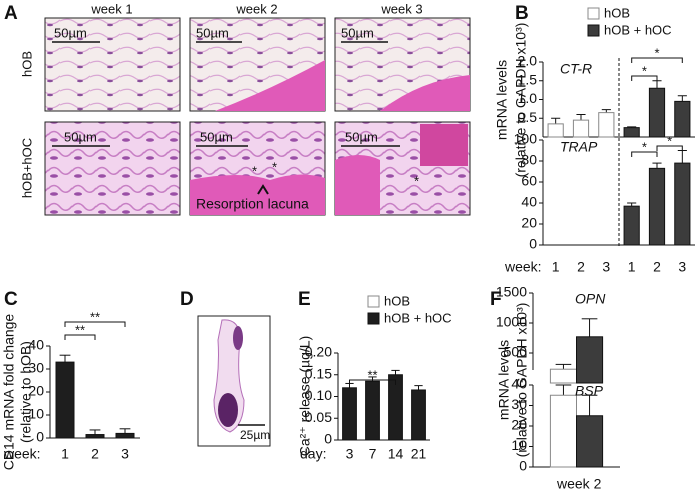 Image resolution: width=700 pixels, height=495 pixels. What do you see at coordinates (304, 299) in the screenshot?
I see `panel-label: E` at bounding box center [304, 299].